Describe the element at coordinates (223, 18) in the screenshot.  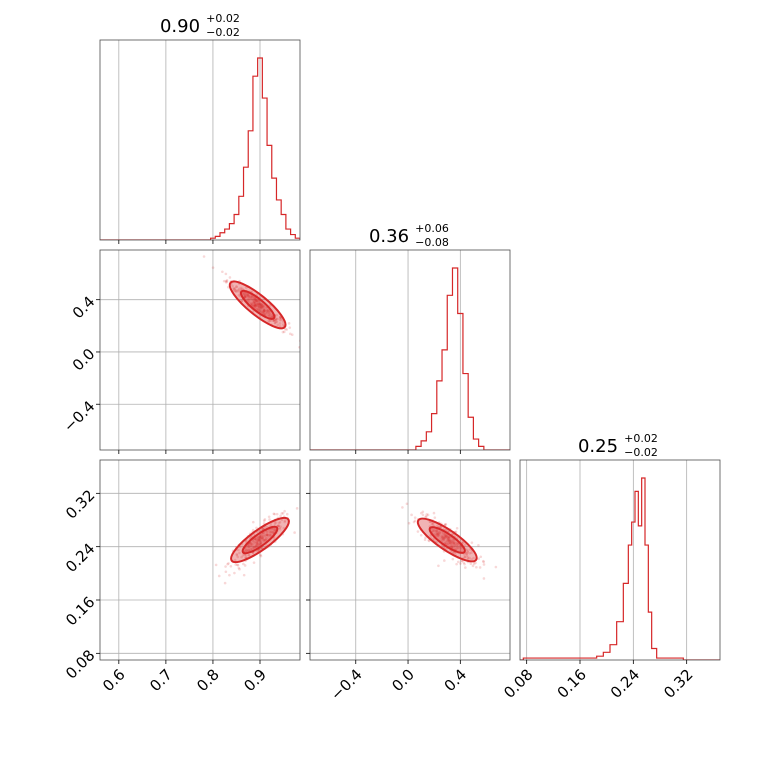
I see `title-0-plus: +0.02` at that location.